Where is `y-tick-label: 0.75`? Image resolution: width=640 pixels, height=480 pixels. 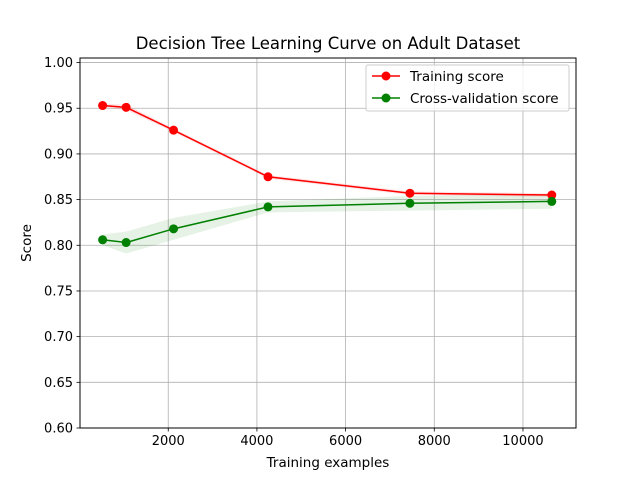
y-tick-label: 0.75 is located at coordinates (58, 291).